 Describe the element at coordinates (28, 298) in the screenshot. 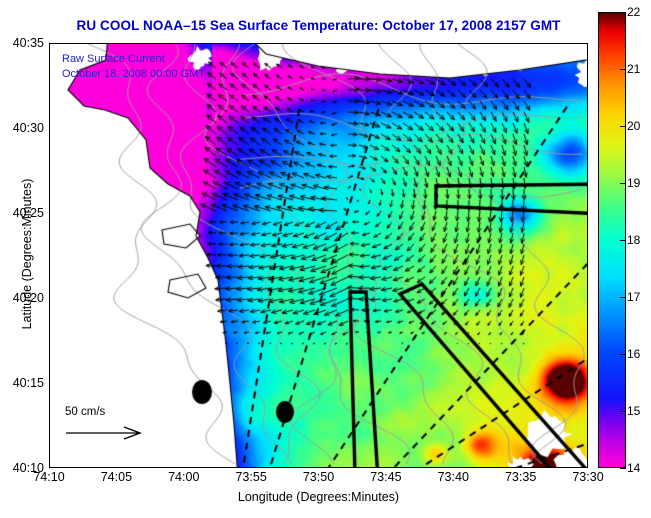

I see `y-tick-label: 40:20` at that location.